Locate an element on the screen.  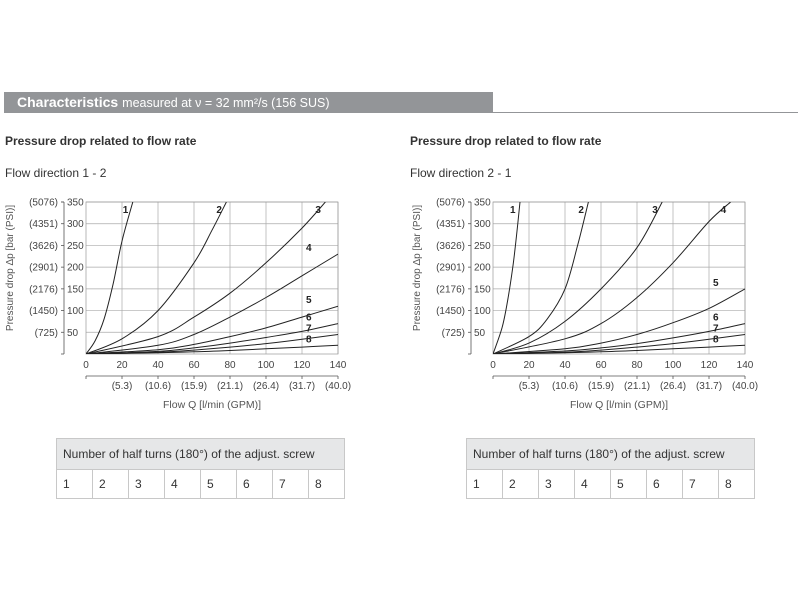
header-rule is located at coordinates (645, 112).